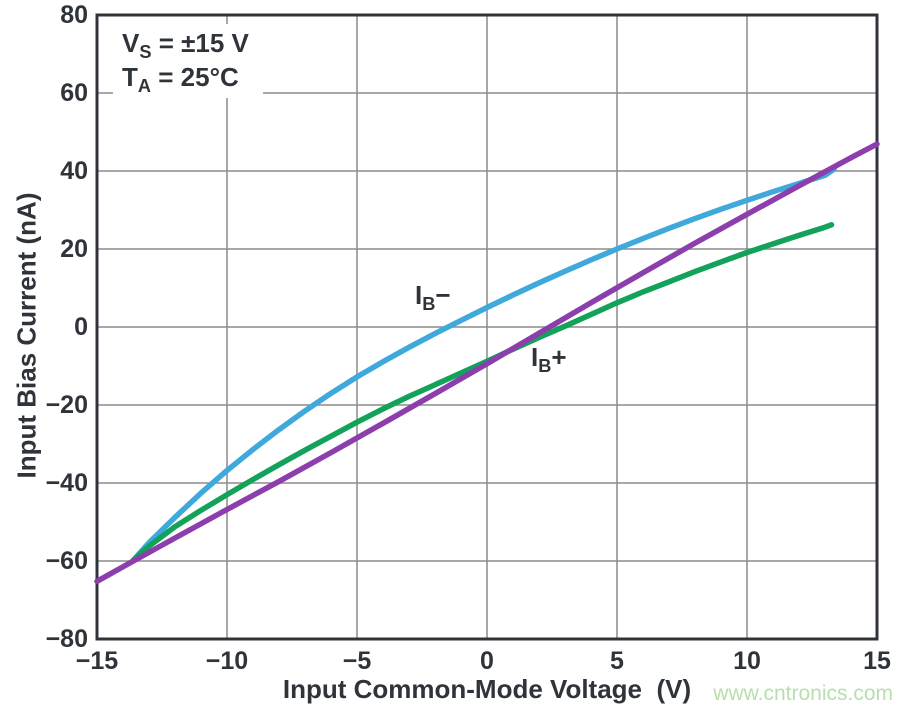  I want to click on x-axis-title: Input Common-Mode Voltage (V), so click(487, 689).